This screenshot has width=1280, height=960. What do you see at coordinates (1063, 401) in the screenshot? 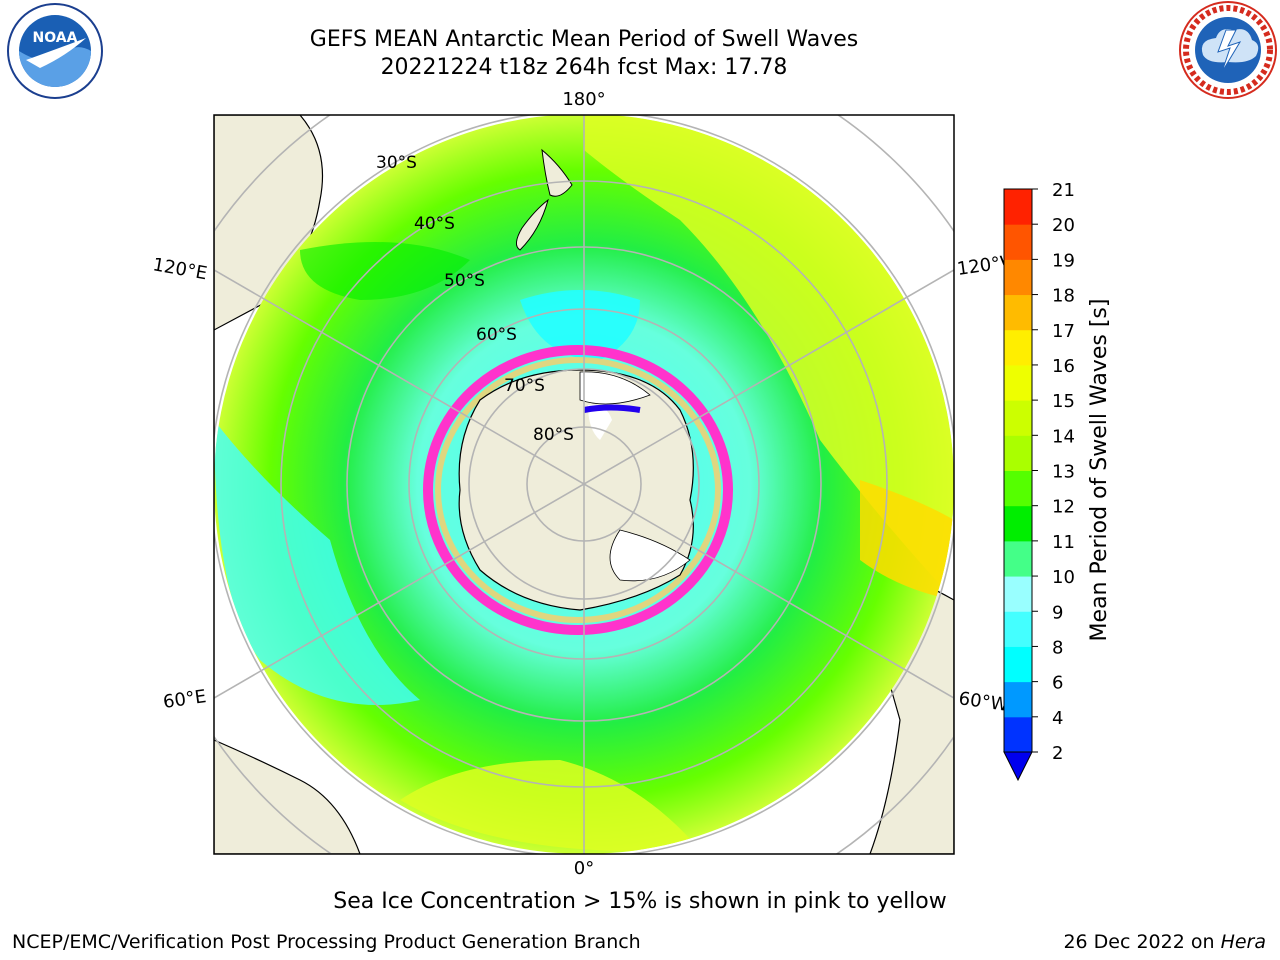
I see `colorbar-tick-label: 15` at bounding box center [1063, 401].